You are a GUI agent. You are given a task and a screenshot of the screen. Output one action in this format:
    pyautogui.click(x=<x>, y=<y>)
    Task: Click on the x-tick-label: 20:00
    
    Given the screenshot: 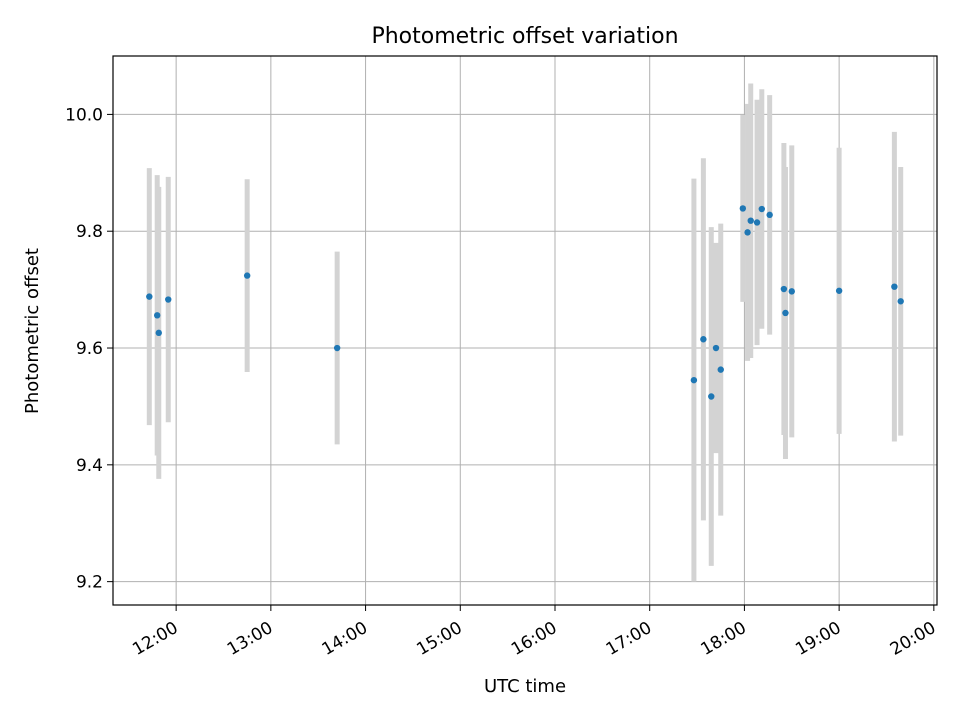 What is the action you would take?
    pyautogui.click(x=913, y=639)
    